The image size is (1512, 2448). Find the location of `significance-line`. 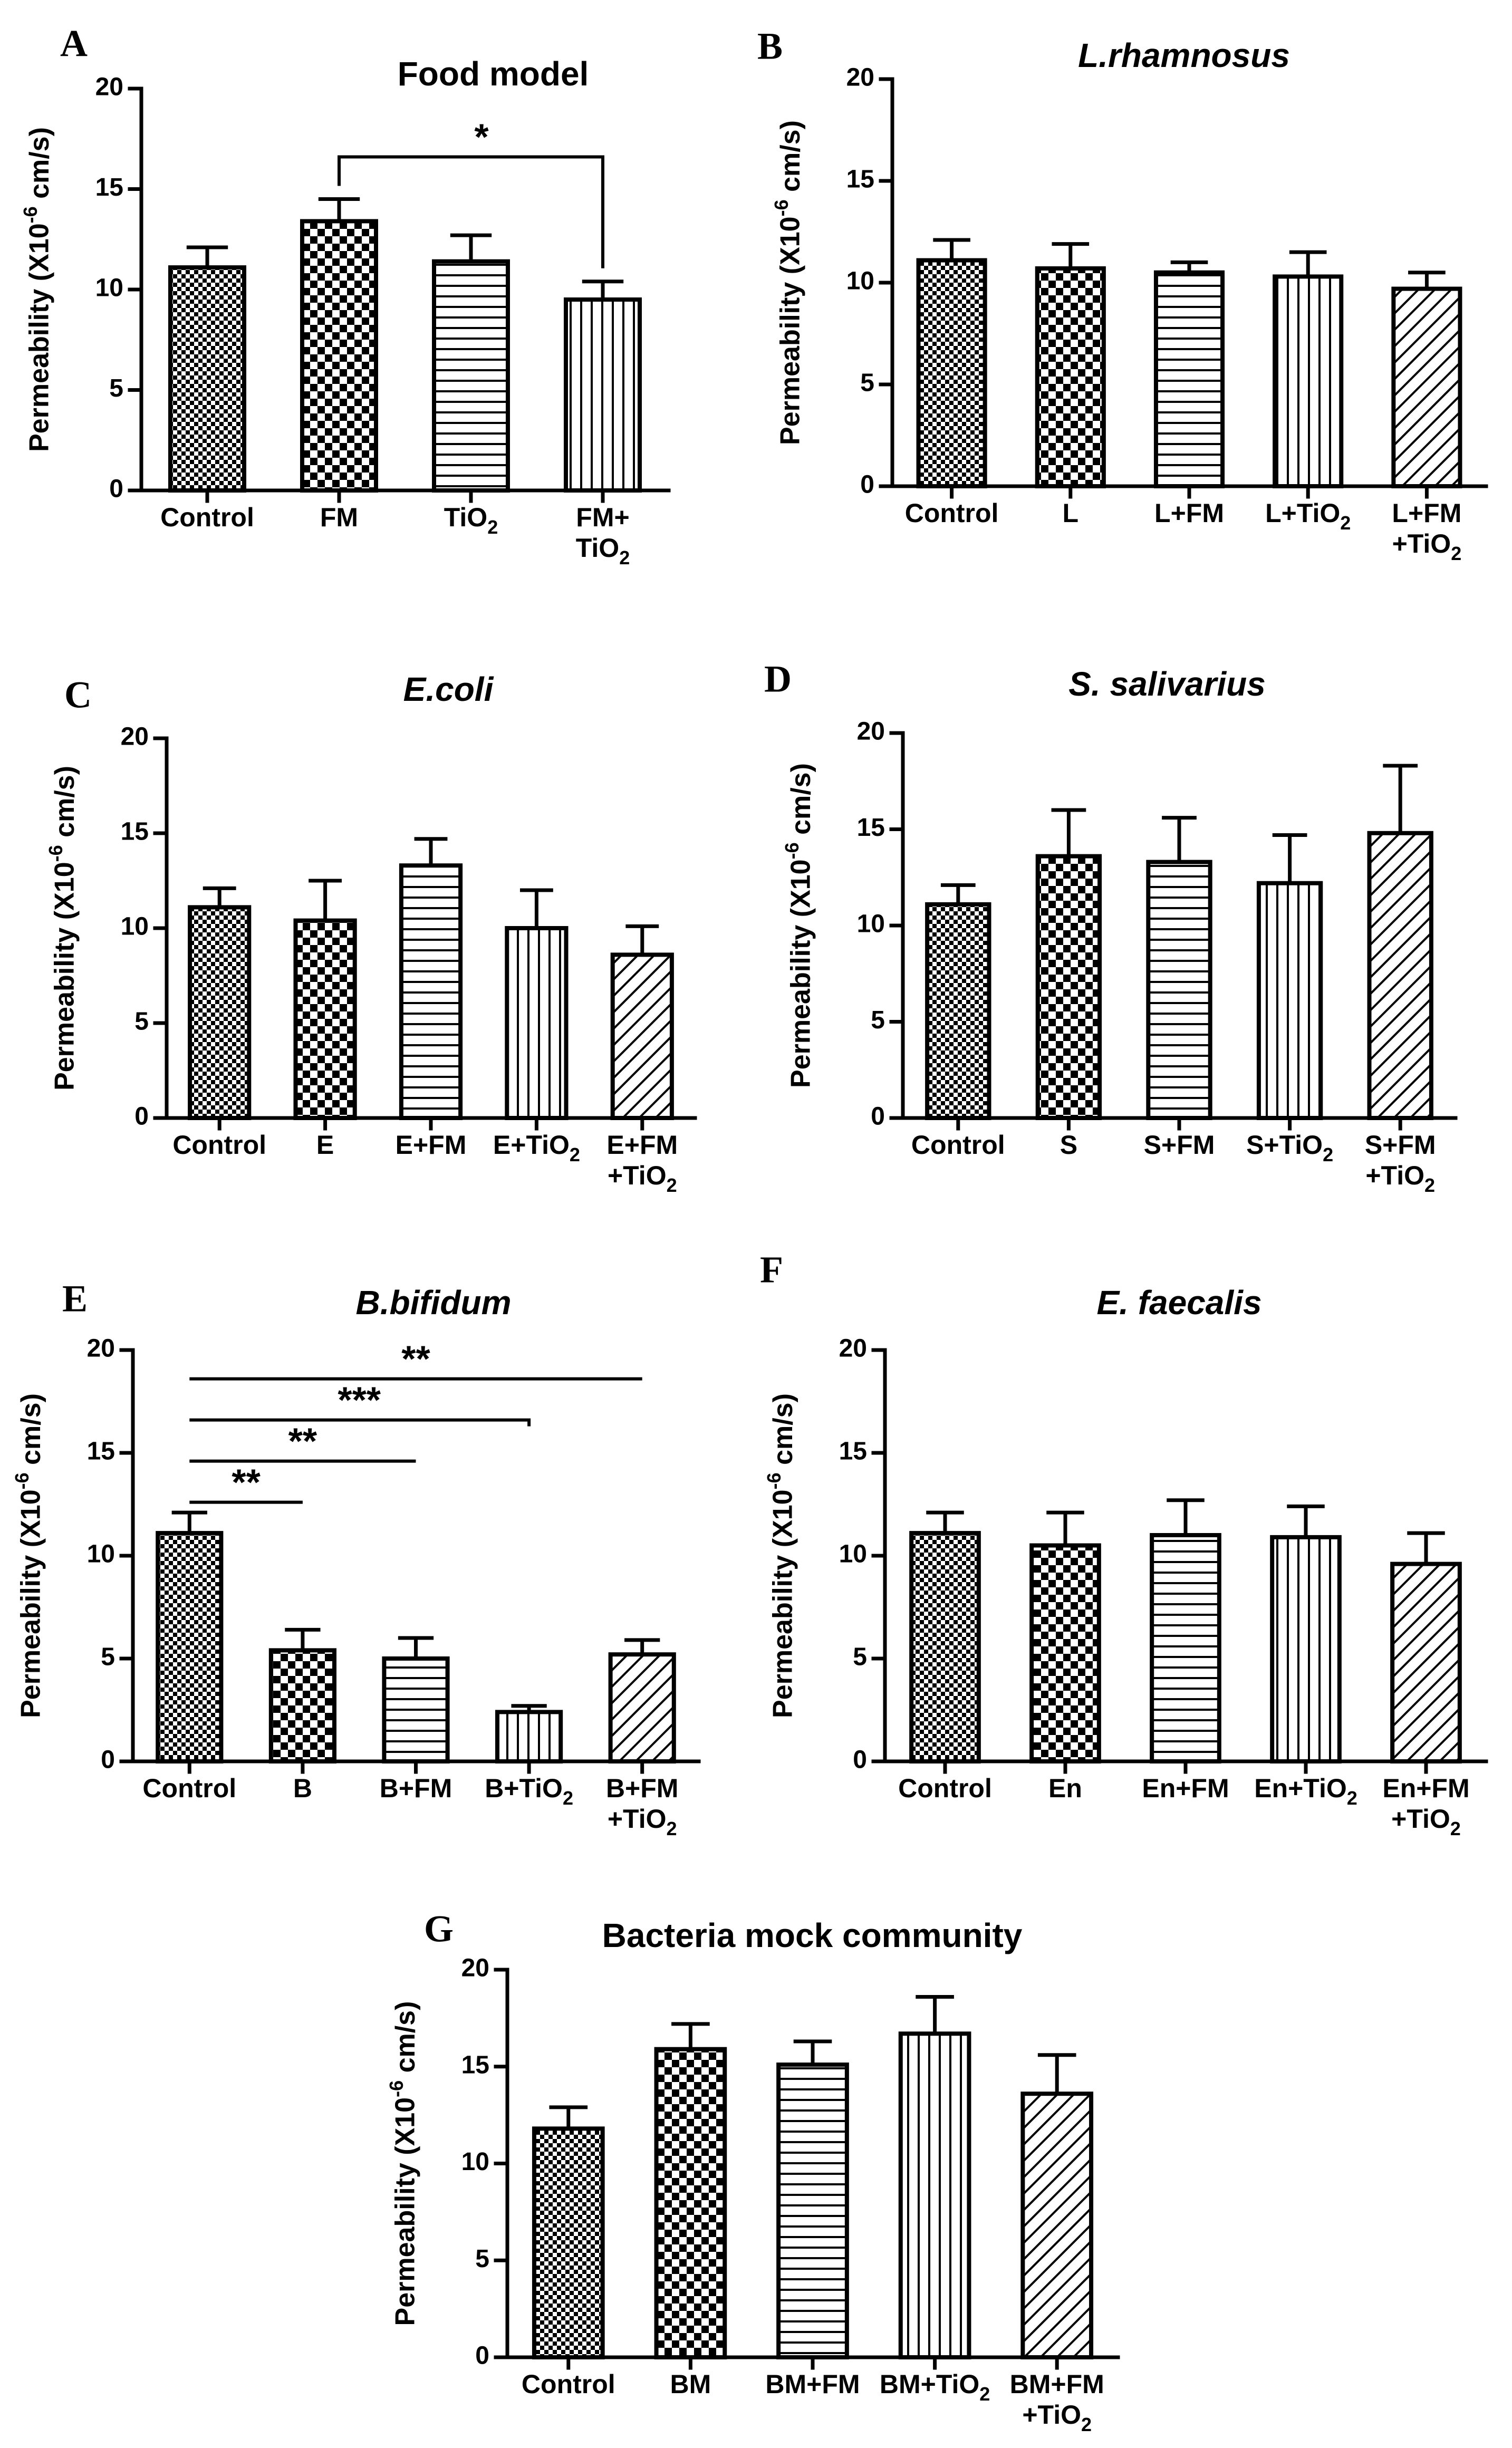

significance-line is located at coordinates (360, 1422).